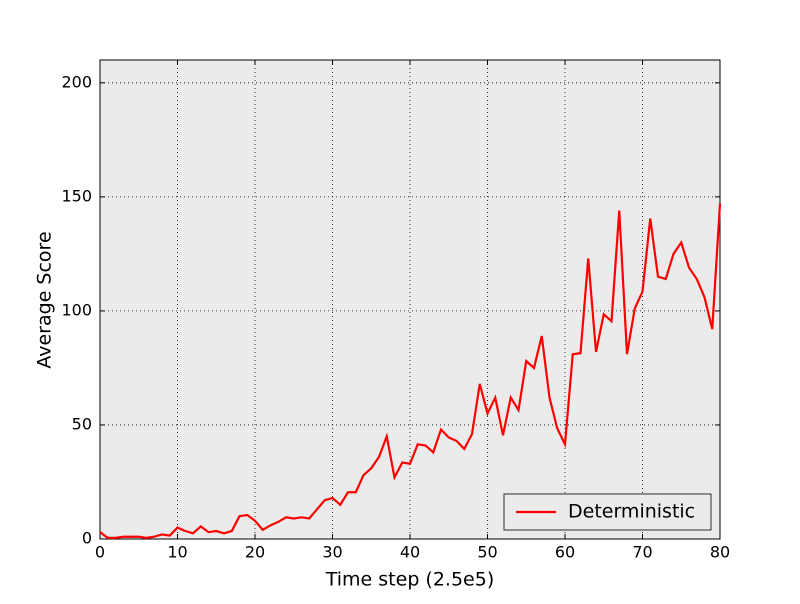 The image size is (800, 604). Describe the element at coordinates (45, 299) in the screenshot. I see `y-axis-label: Average Score` at that location.